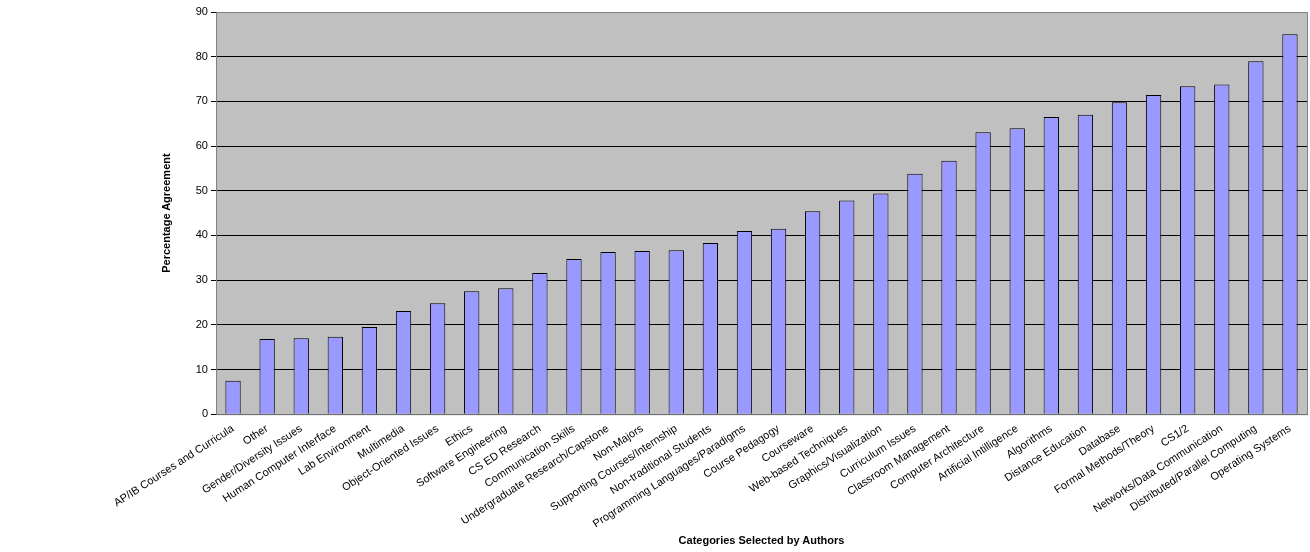  What do you see at coordinates (201, 11) in the screenshot?
I see `y-tick-label: 90` at bounding box center [201, 11].